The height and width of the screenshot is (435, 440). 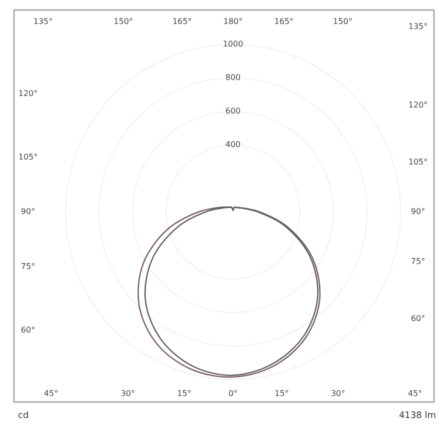 What do you see at coordinates (233, 111) in the screenshot?
I see `y-tick-label: 600` at bounding box center [233, 111].